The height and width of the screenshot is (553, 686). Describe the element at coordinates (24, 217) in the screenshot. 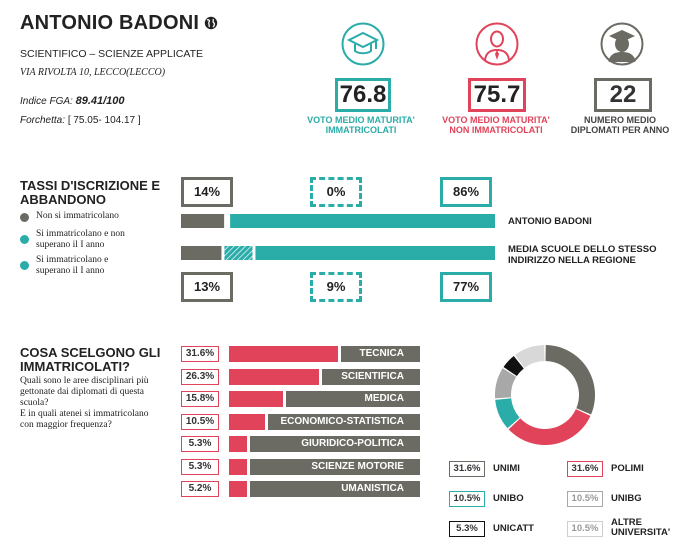

I see `legend-dot-not-enrolled` at that location.